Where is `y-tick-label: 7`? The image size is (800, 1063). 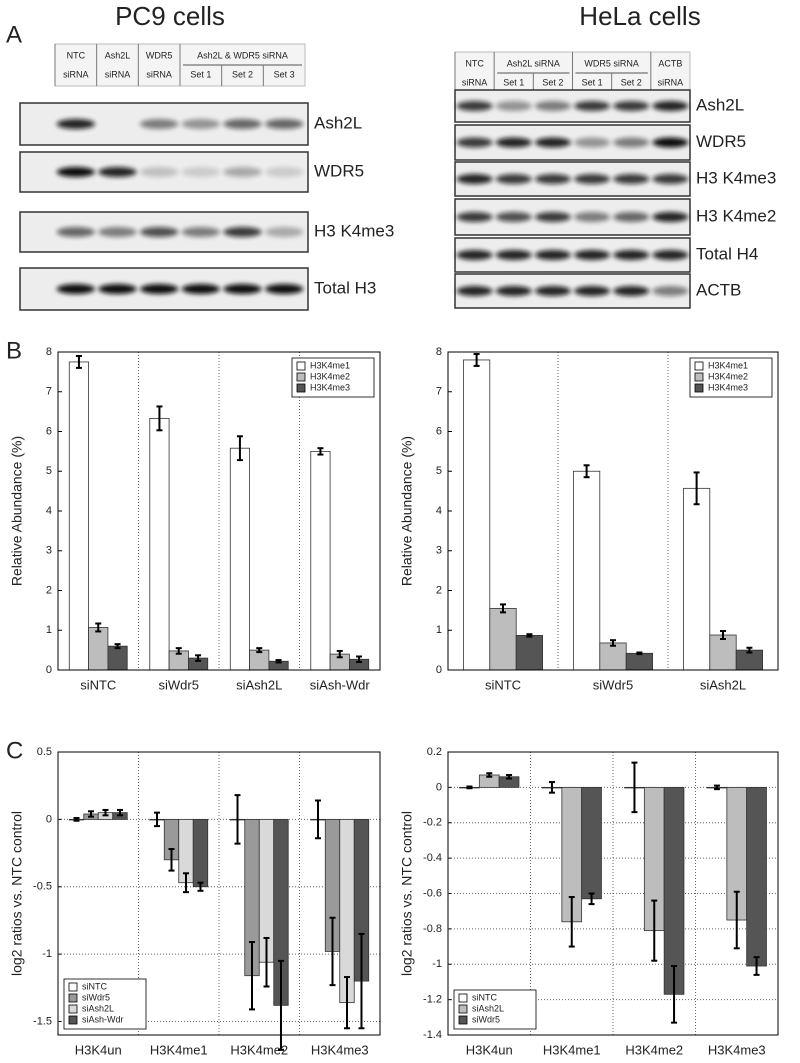 y-tick-label: 7 is located at coordinates (439, 392).